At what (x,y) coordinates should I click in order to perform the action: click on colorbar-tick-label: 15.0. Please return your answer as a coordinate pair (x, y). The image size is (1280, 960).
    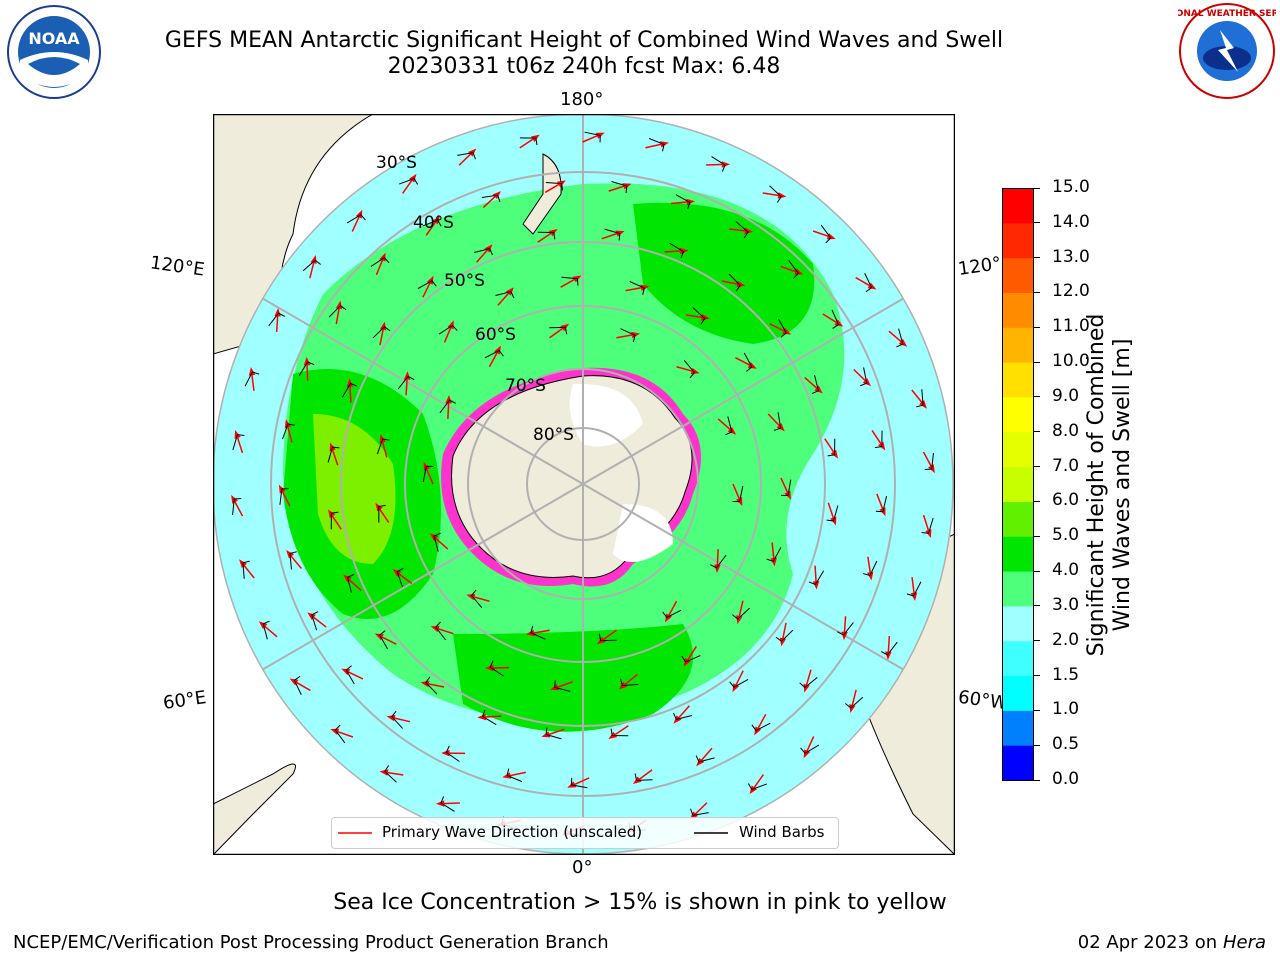
    Looking at the image, I should click on (1071, 187).